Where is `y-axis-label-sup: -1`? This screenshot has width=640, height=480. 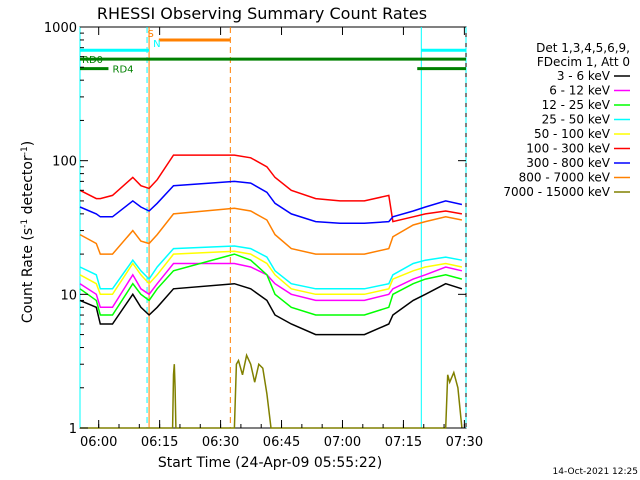 y-axis-label-sup: -1 is located at coordinates (25, 223).